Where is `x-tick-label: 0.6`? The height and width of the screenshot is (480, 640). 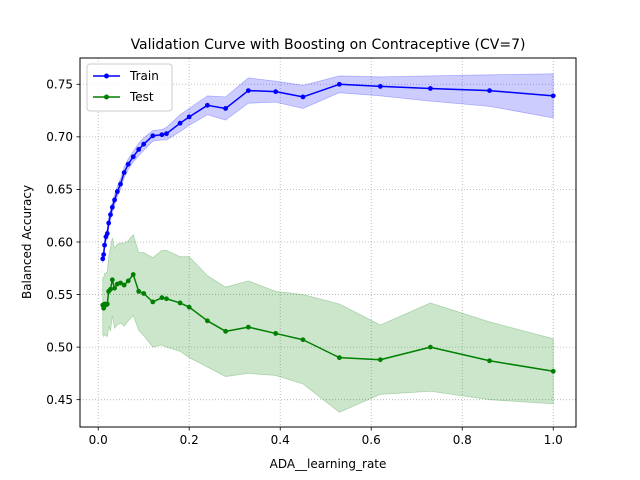
x-tick-label: 0.6 is located at coordinates (371, 440).